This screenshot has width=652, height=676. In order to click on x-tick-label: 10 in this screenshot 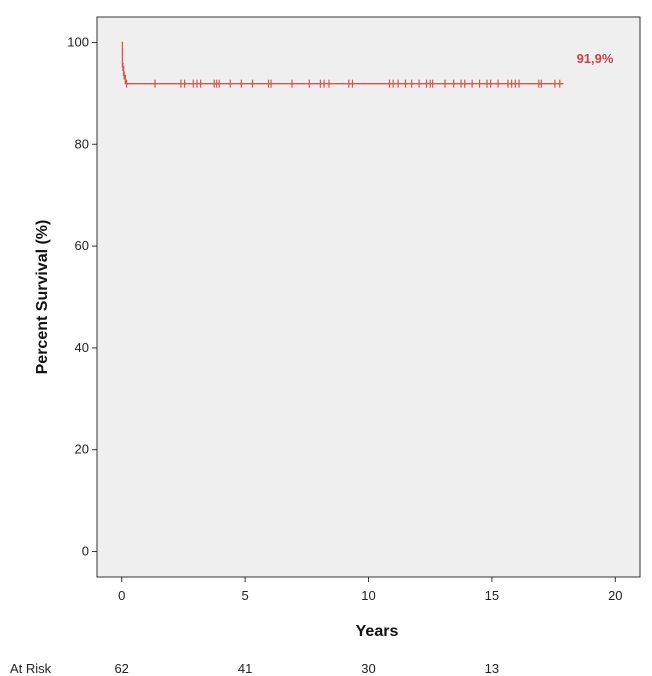, I will do `click(368, 595)`.